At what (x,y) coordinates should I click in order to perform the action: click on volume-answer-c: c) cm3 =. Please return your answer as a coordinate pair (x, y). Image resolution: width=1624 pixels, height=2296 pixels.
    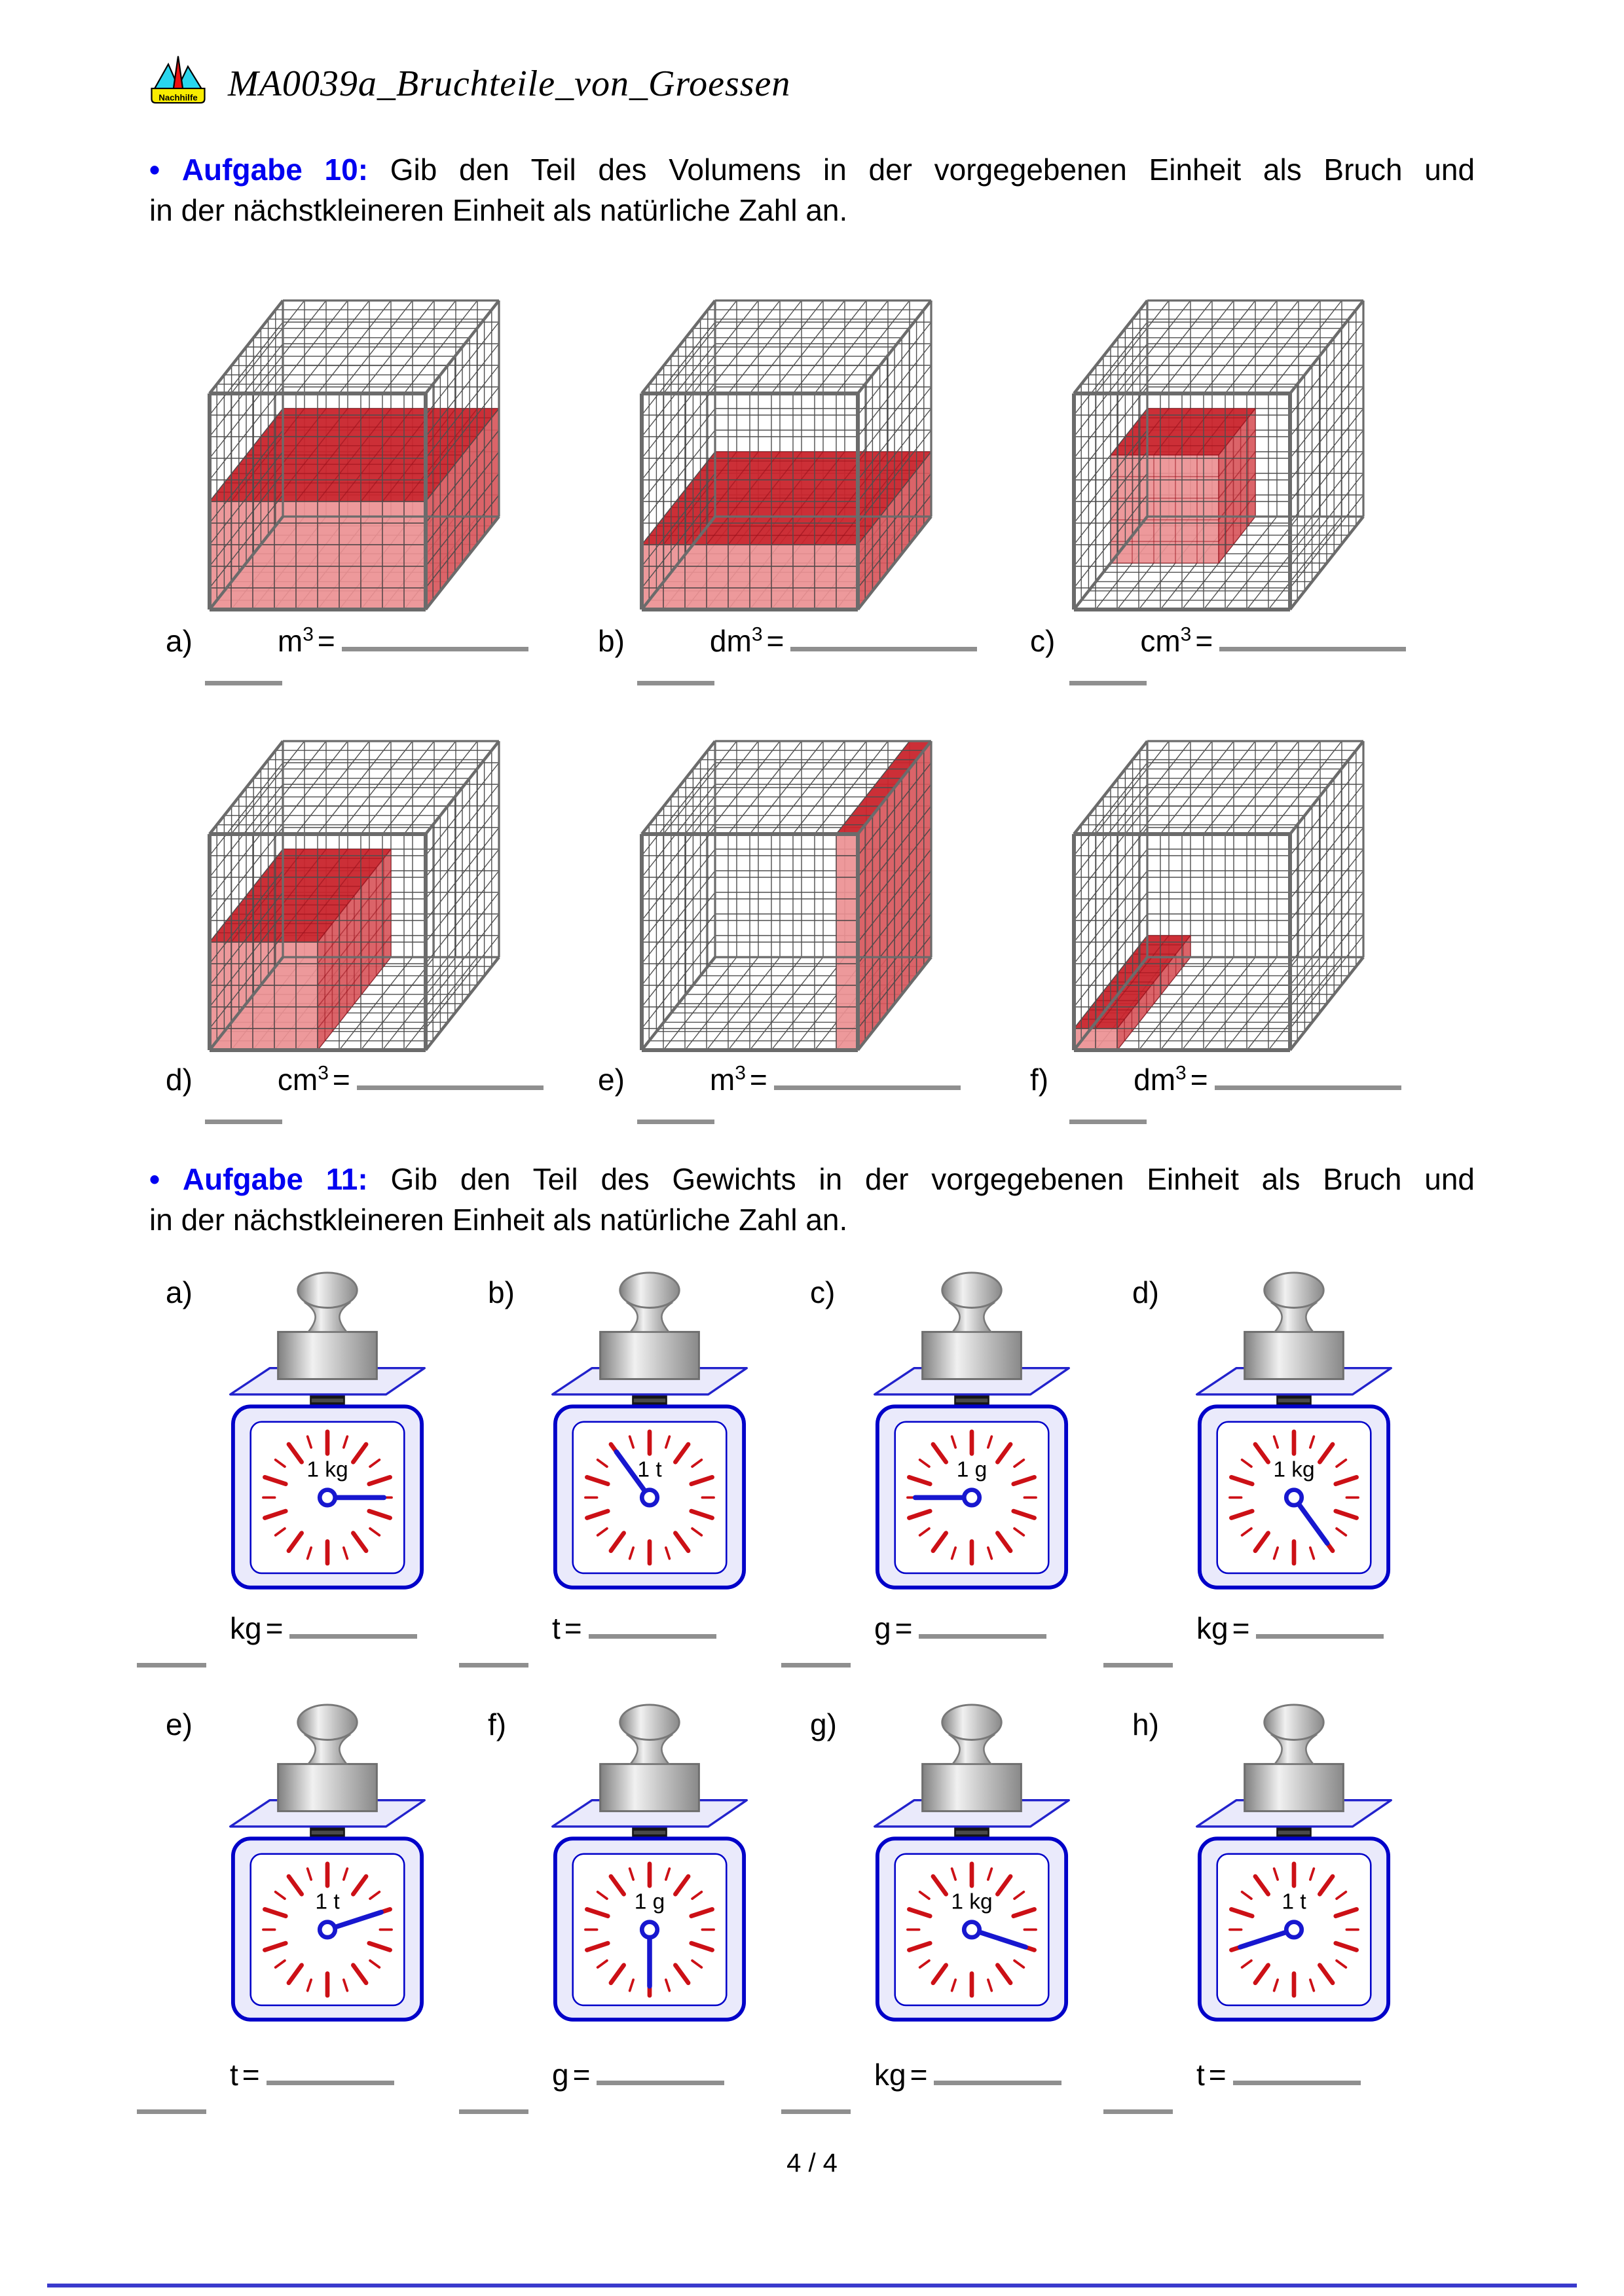
    Looking at the image, I should click on (1221, 654).